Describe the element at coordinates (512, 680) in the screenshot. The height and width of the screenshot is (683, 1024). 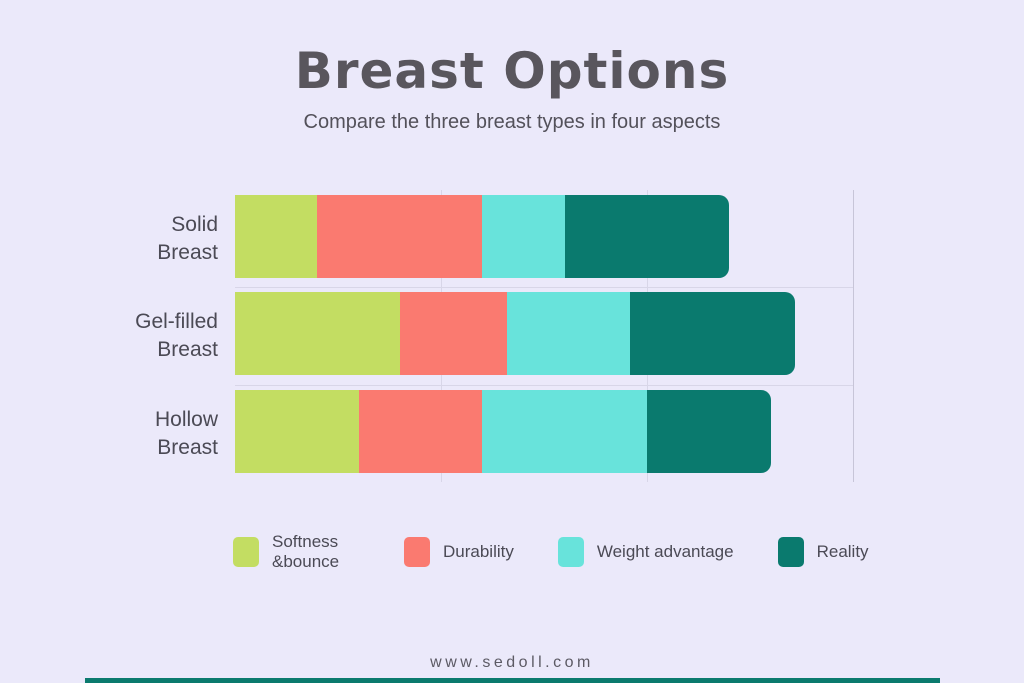
I see `bottom-accent-strip` at that location.